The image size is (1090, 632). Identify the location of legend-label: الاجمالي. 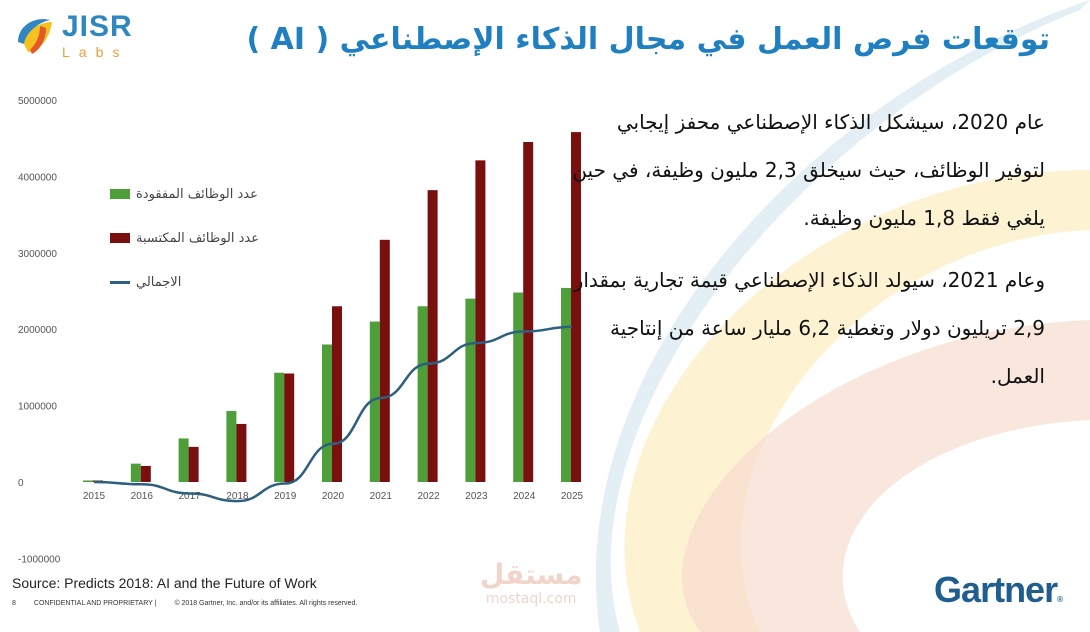
(159, 282).